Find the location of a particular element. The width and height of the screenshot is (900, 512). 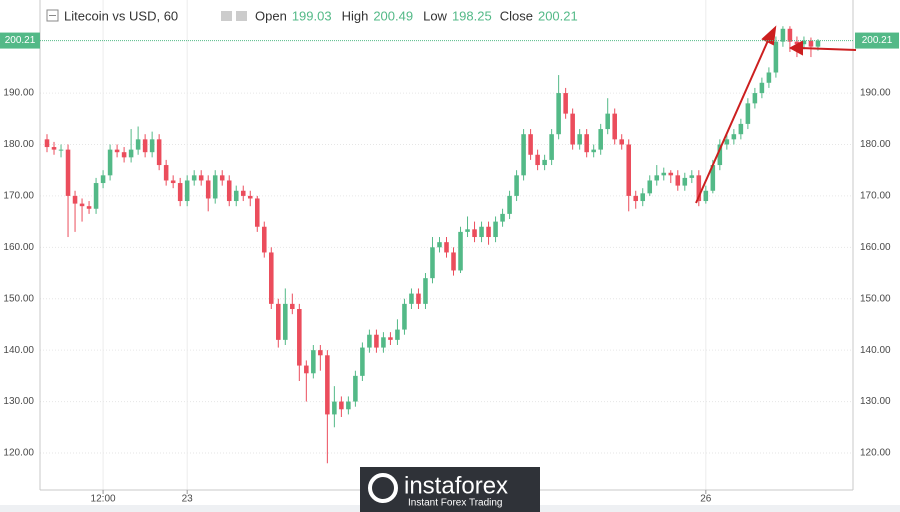

watermark-brand: instaforex is located at coordinates (456, 485).